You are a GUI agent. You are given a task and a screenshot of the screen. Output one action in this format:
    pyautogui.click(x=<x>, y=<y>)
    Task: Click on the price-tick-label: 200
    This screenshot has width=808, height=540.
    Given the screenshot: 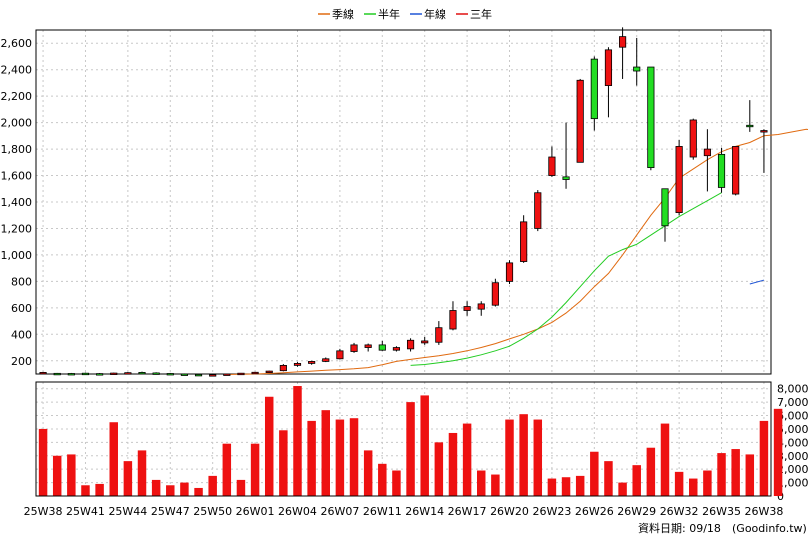 What is the action you would take?
    pyautogui.click(x=21, y=361)
    